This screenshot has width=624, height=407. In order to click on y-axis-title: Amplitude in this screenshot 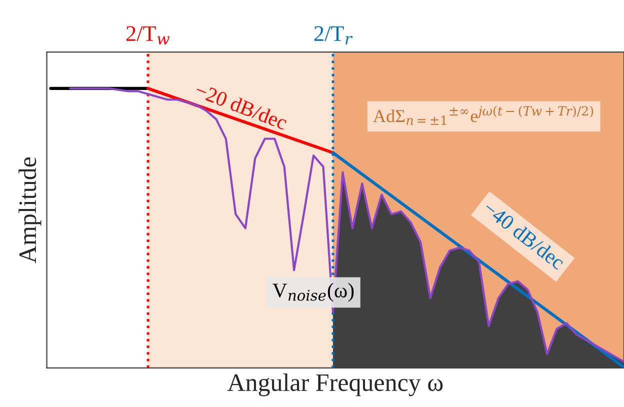, I will do `click(30, 210)`.